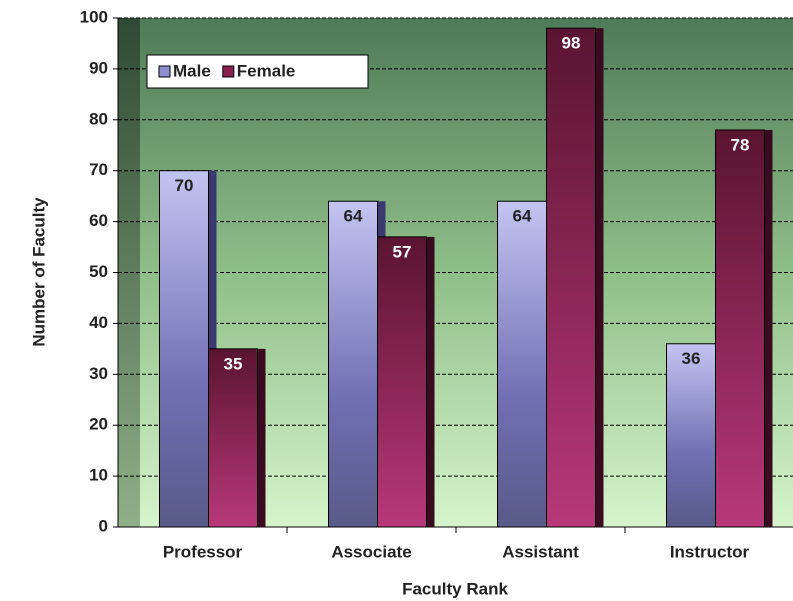 The image size is (793, 601). Describe the element at coordinates (38, 272) in the screenshot. I see `y-axis-title: Number of Faculty` at that location.